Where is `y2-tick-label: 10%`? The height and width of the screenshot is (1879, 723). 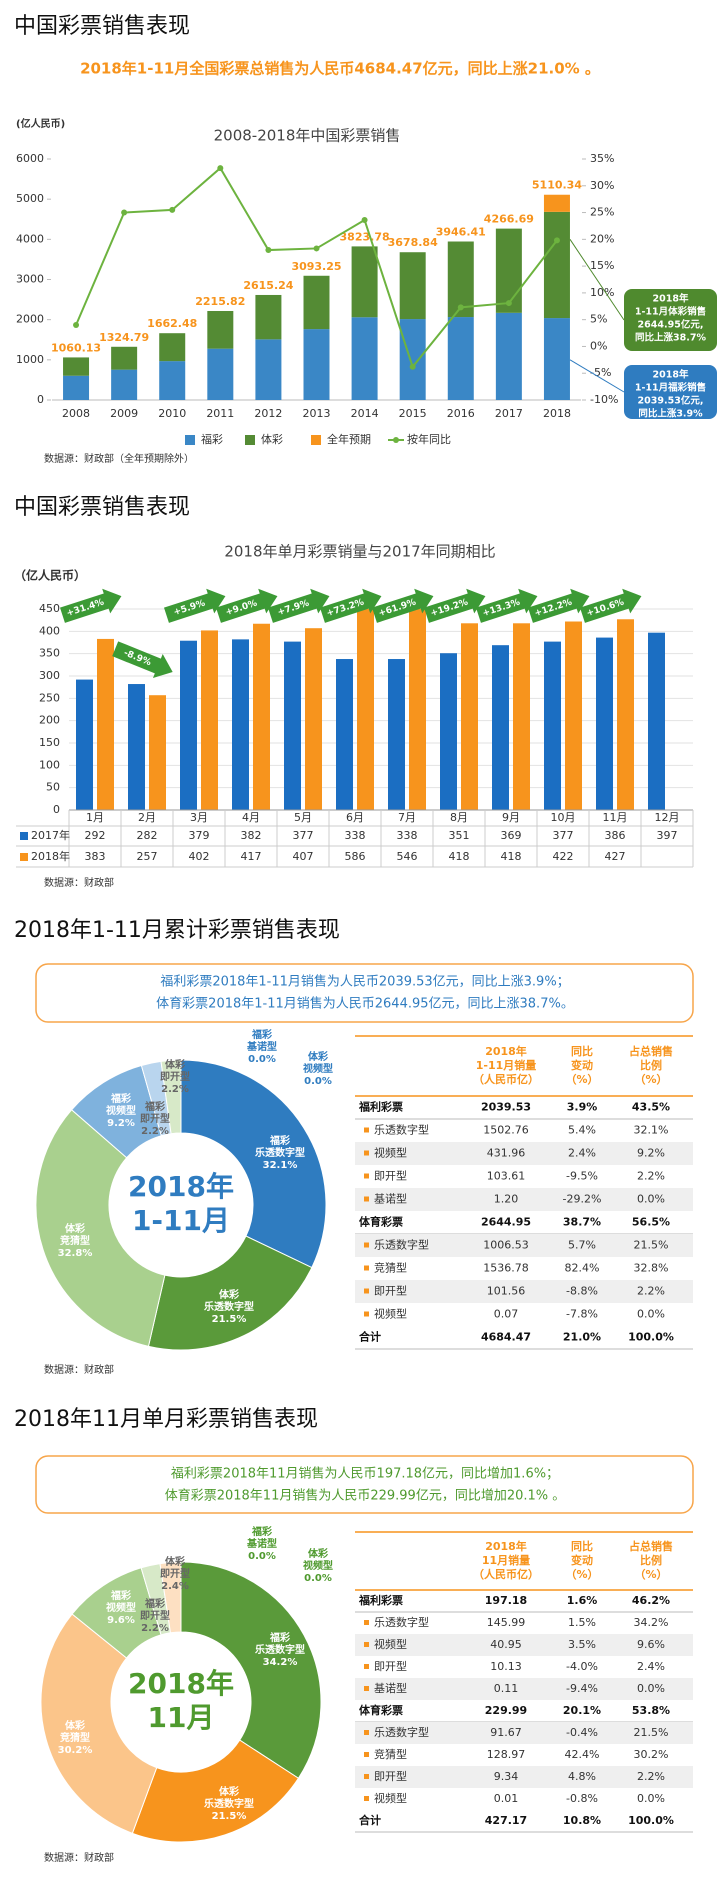 y2-tick-label: 10% is located at coordinates (602, 292).